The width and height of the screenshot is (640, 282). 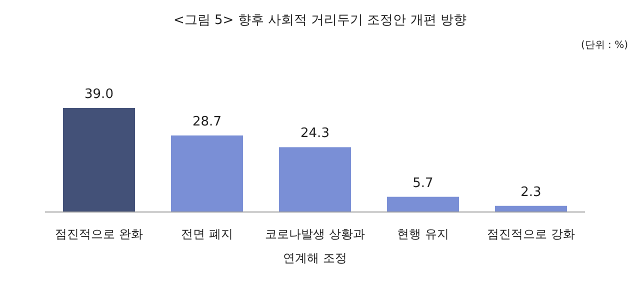 What do you see at coordinates (531, 234) in the screenshot?
I see `x-tick-label: 점진적으로 강화` at bounding box center [531, 234].